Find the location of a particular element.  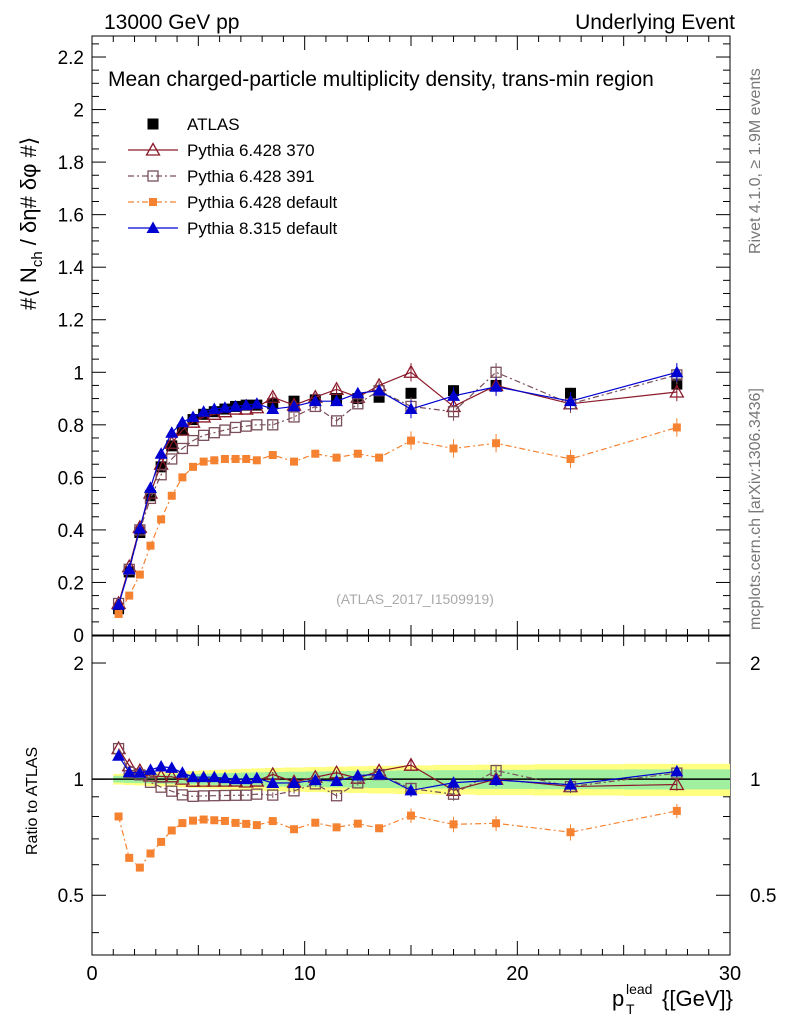

ratio-tick-label-right: 2 is located at coordinates (755, 664).